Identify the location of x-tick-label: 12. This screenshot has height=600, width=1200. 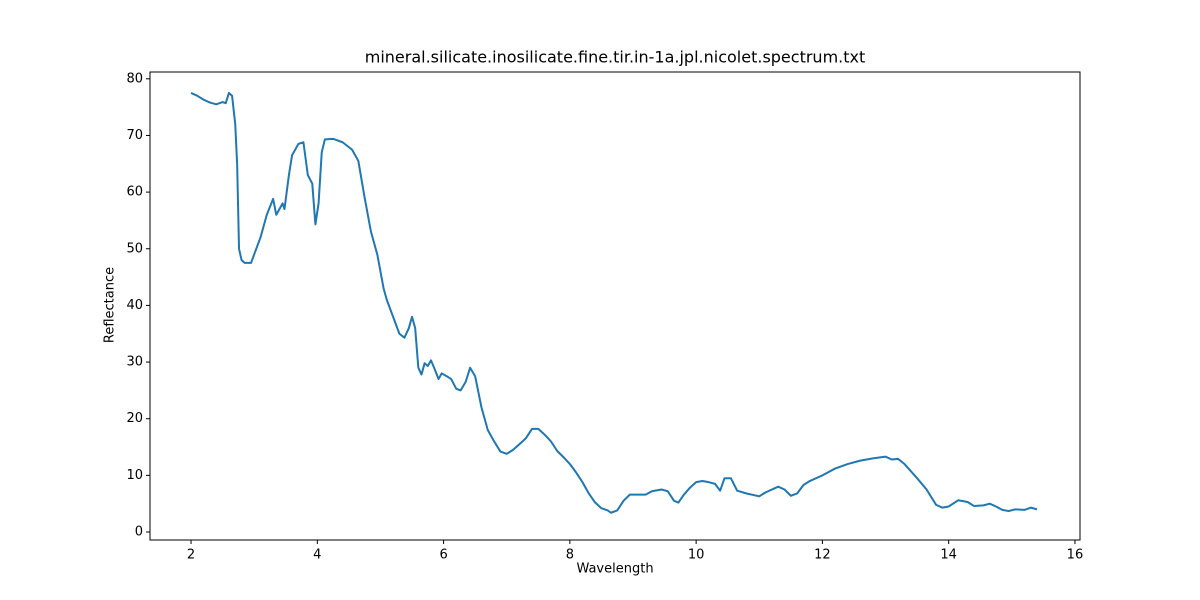
(822, 555).